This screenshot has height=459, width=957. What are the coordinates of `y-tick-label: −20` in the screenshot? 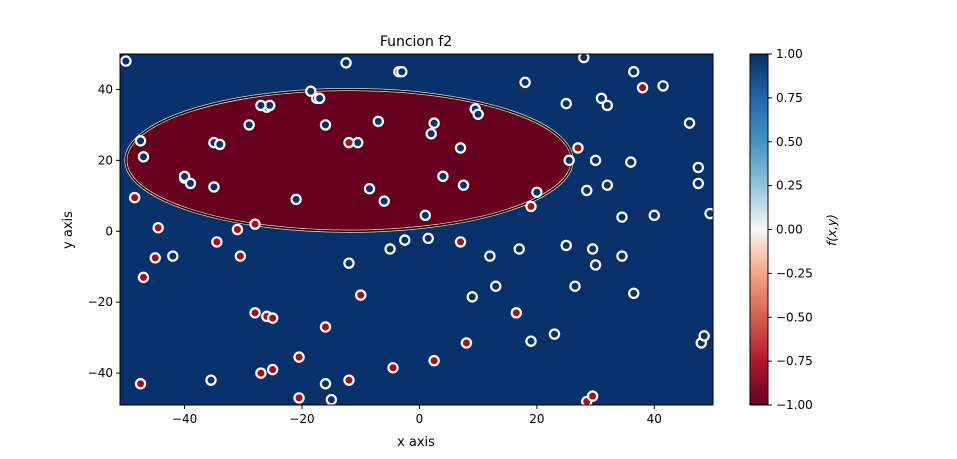 It's located at (100, 302).